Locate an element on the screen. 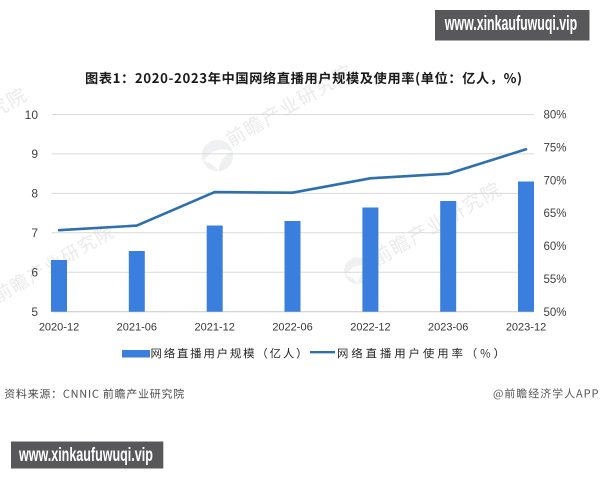 The width and height of the screenshot is (600, 480). svg-text: 2023-12 is located at coordinates (526, 328).